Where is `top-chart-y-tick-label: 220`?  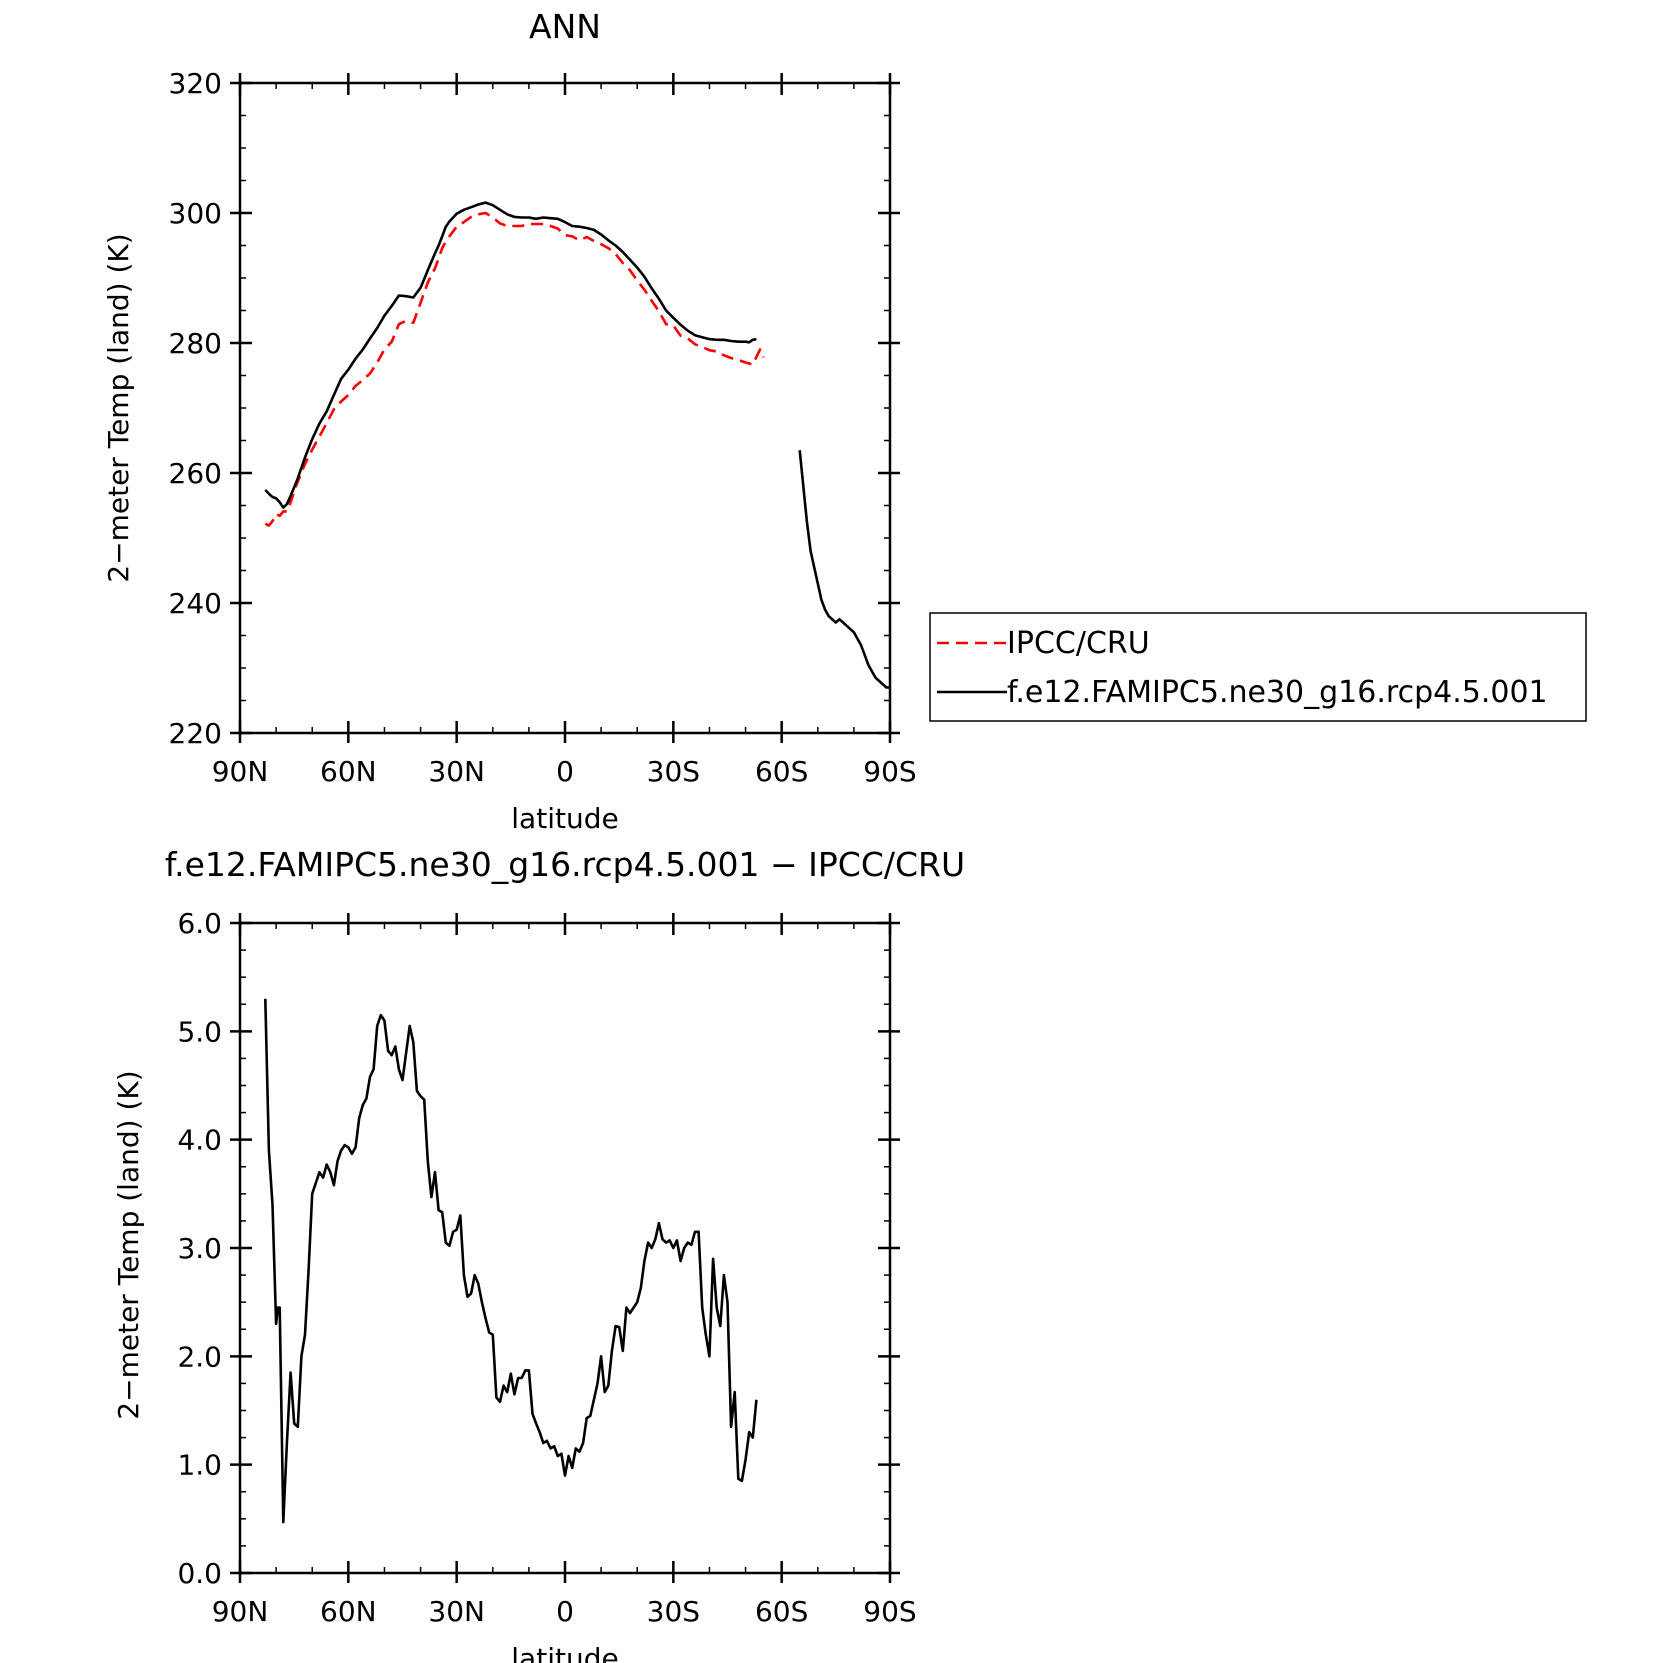 top-chart-y-tick-label: 220 is located at coordinates (195, 733).